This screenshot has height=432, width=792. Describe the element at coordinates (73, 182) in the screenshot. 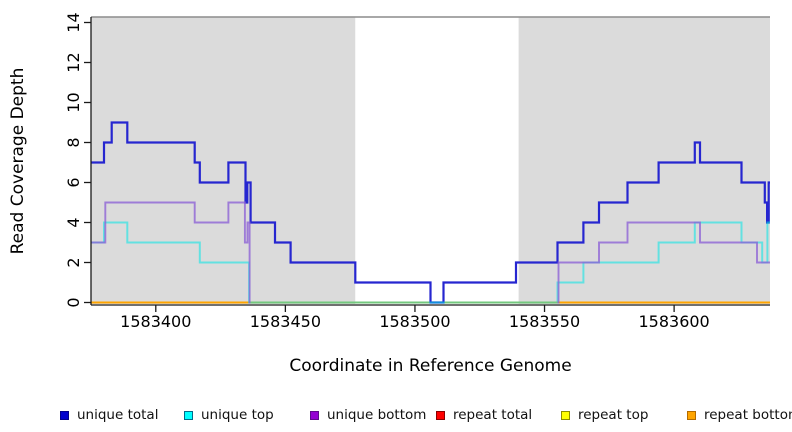

I see `y-tick-label: 6` at that location.